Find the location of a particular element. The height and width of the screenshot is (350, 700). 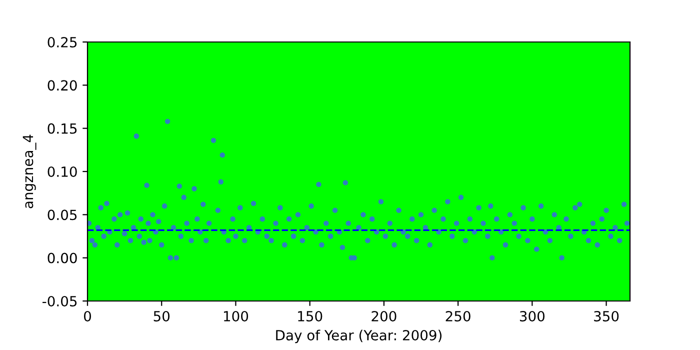

y-tick-label: 0.25 is located at coordinates (62, 42).